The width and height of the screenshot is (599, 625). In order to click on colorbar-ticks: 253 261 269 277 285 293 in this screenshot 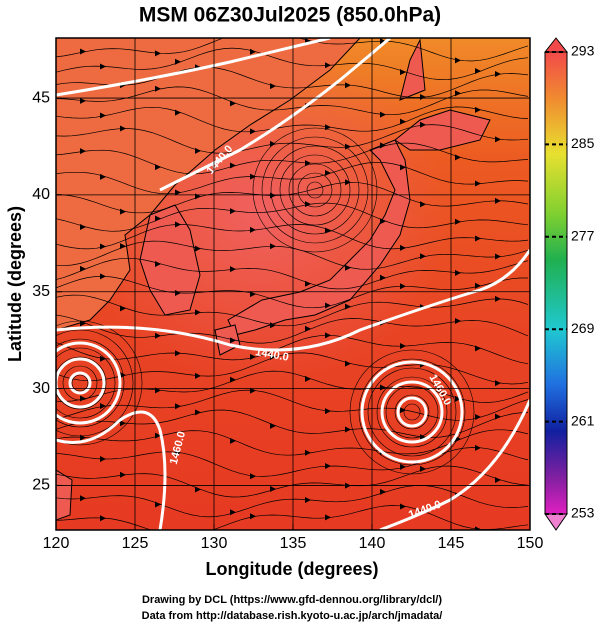, I will do `click(570, 282)`.